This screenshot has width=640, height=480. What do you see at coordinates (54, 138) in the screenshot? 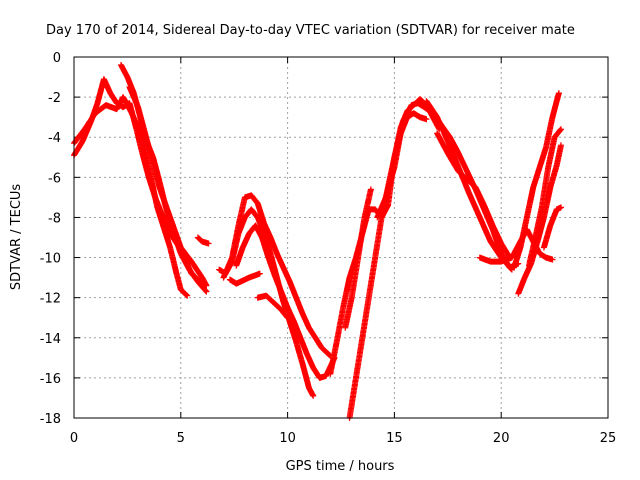
I see `y-tick-label: -4` at bounding box center [54, 138].